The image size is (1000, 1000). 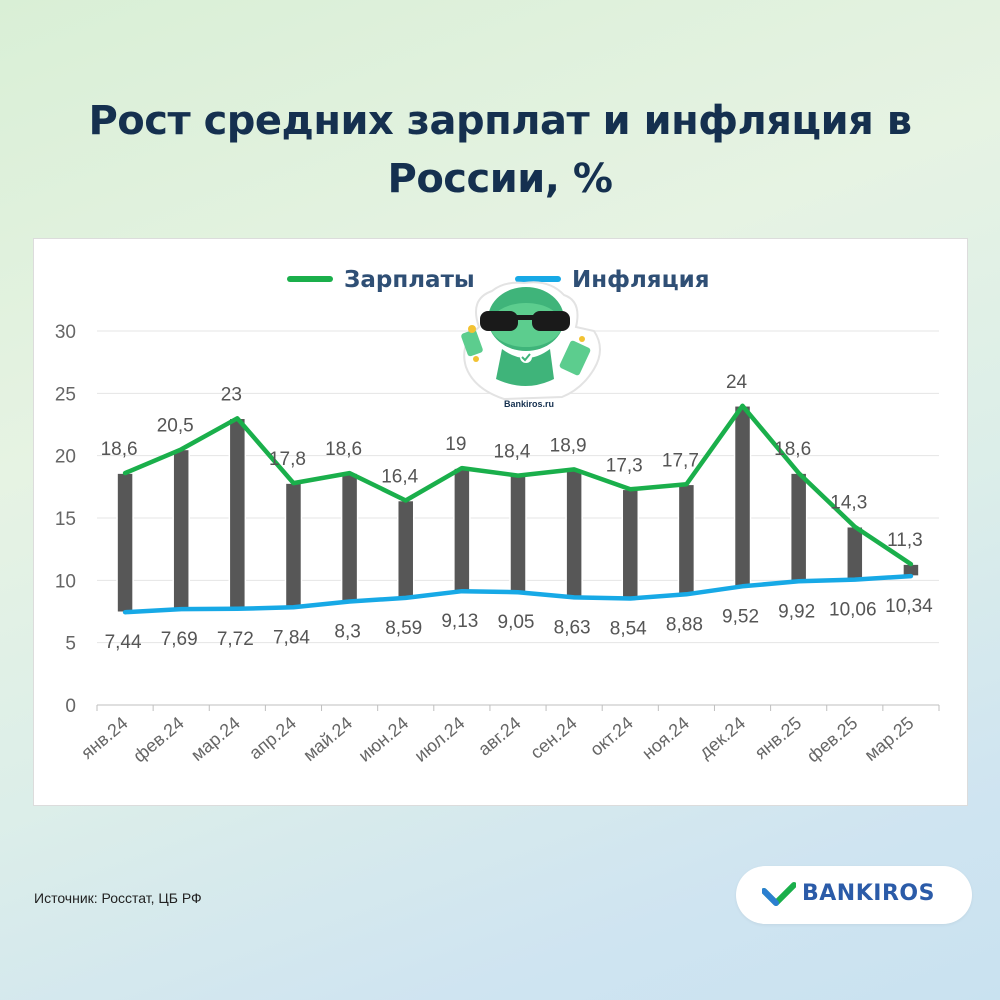 I want to click on x-tick-label: янв.24, so click(x=104, y=738).